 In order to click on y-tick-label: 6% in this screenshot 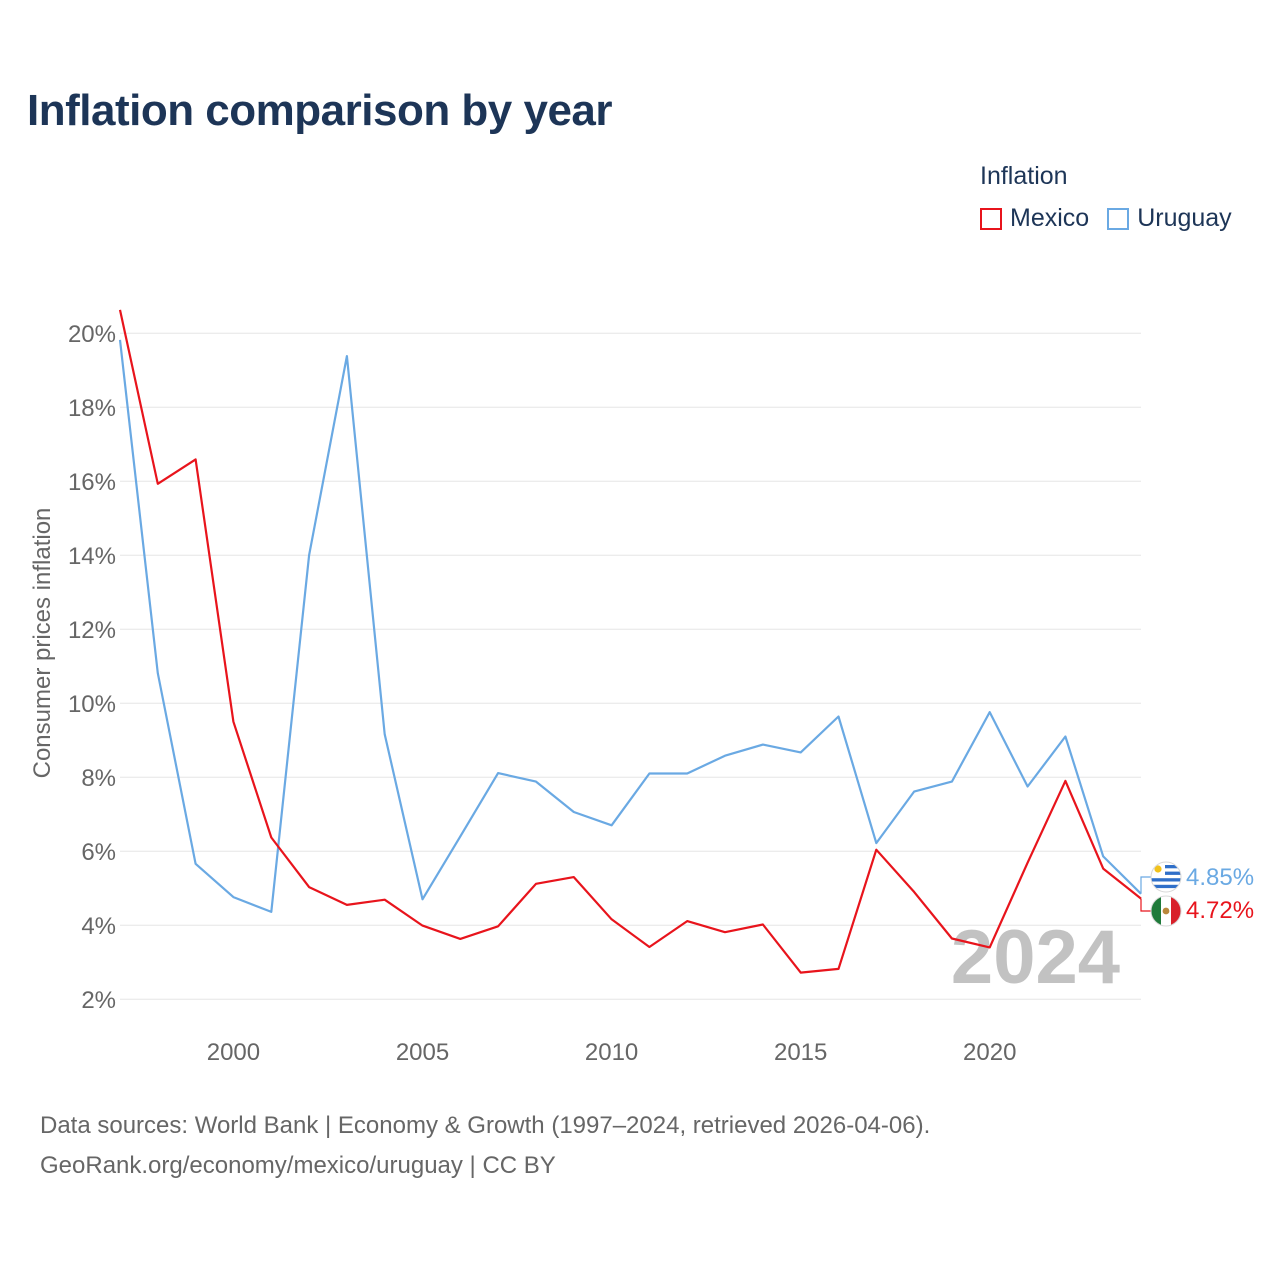, I will do `click(98, 852)`.